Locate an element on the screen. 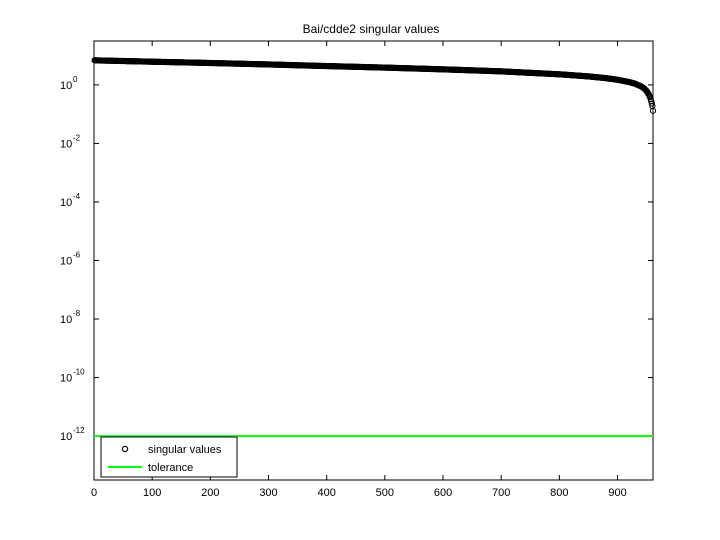 The width and height of the screenshot is (720, 540). legend-swatch-singular-values is located at coordinates (125, 449).